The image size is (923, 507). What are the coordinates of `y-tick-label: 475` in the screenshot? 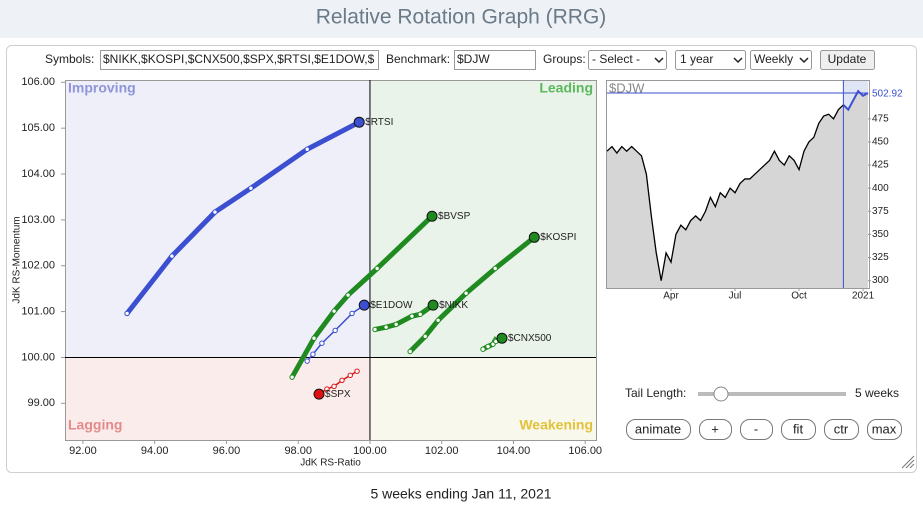 It's located at (880, 118).